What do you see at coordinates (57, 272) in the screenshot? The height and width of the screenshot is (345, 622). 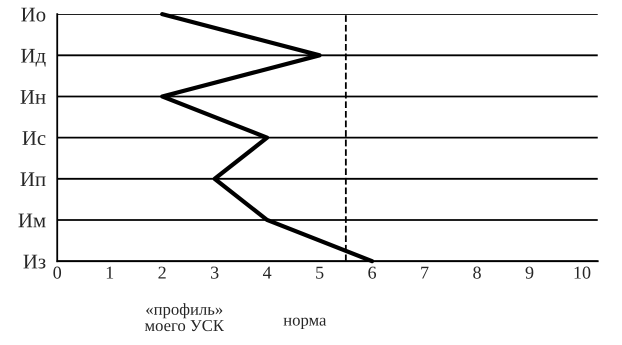 I see `x-tick-label: 0` at bounding box center [57, 272].